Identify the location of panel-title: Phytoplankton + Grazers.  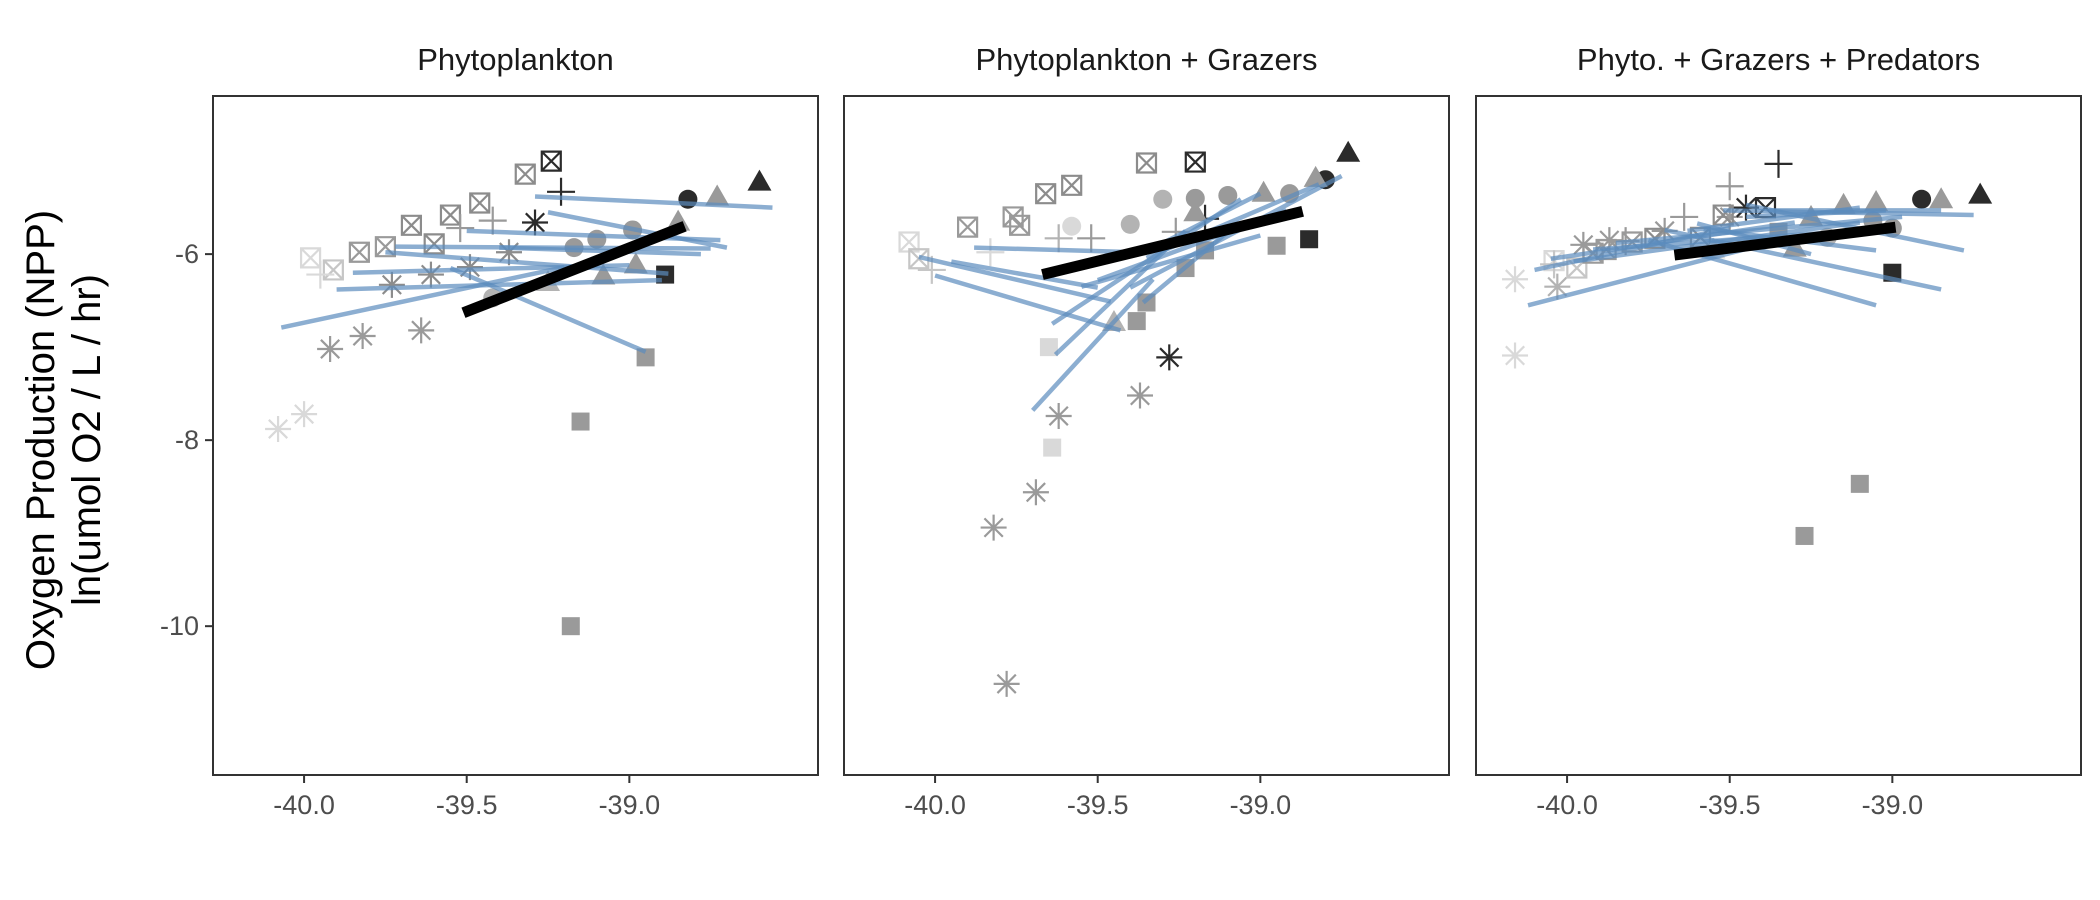
(1146, 59).